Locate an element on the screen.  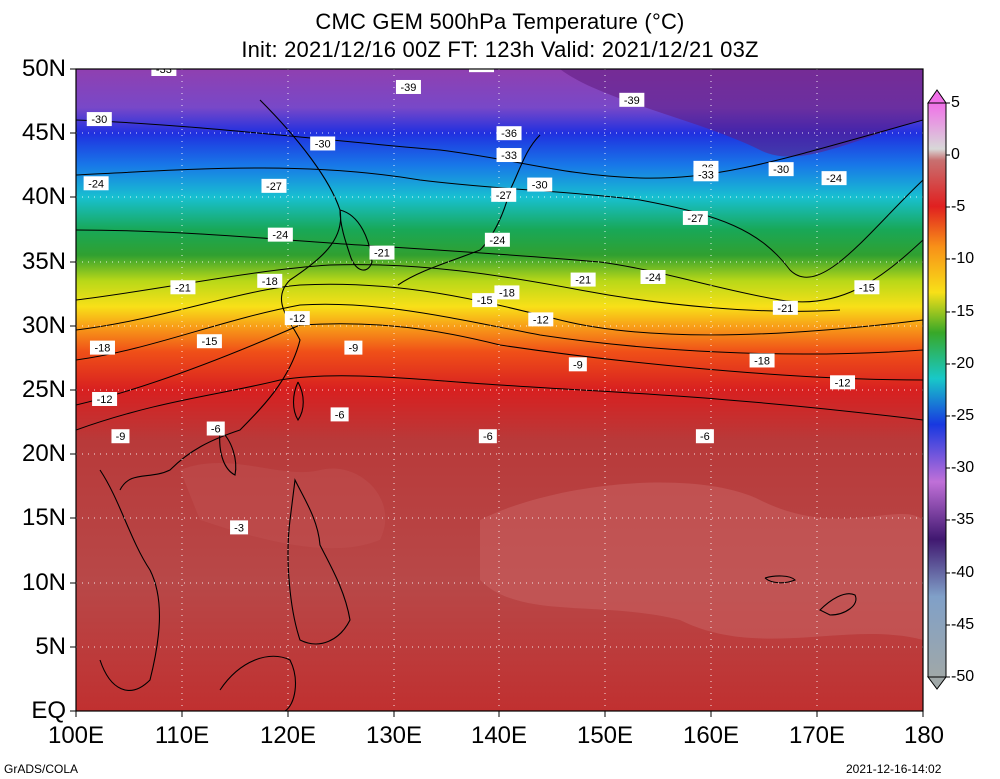
svg-text: -15 is located at coordinates (209, 342).